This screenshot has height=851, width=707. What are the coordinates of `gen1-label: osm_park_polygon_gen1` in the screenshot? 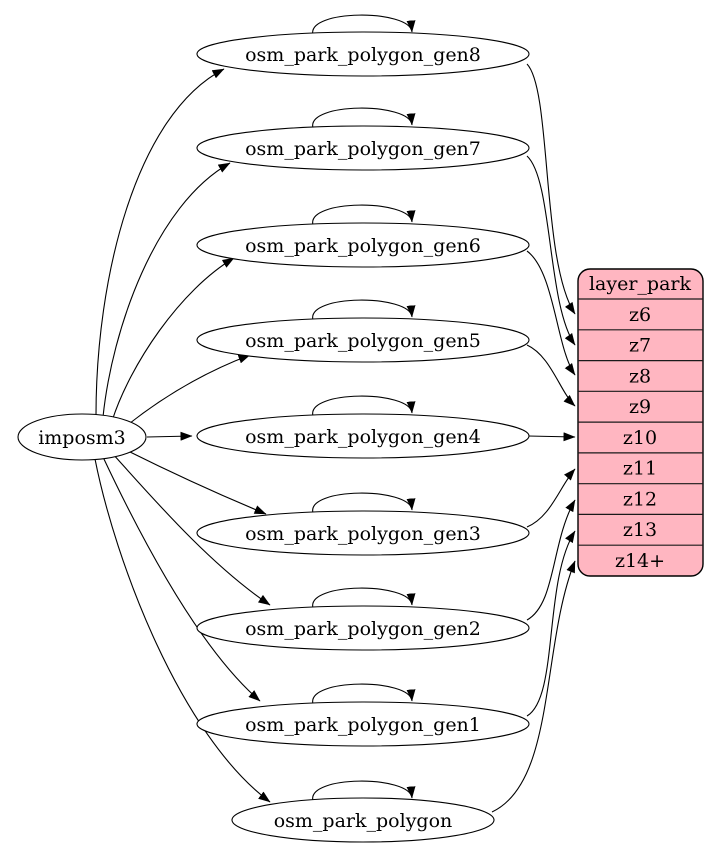 It's located at (363, 725).